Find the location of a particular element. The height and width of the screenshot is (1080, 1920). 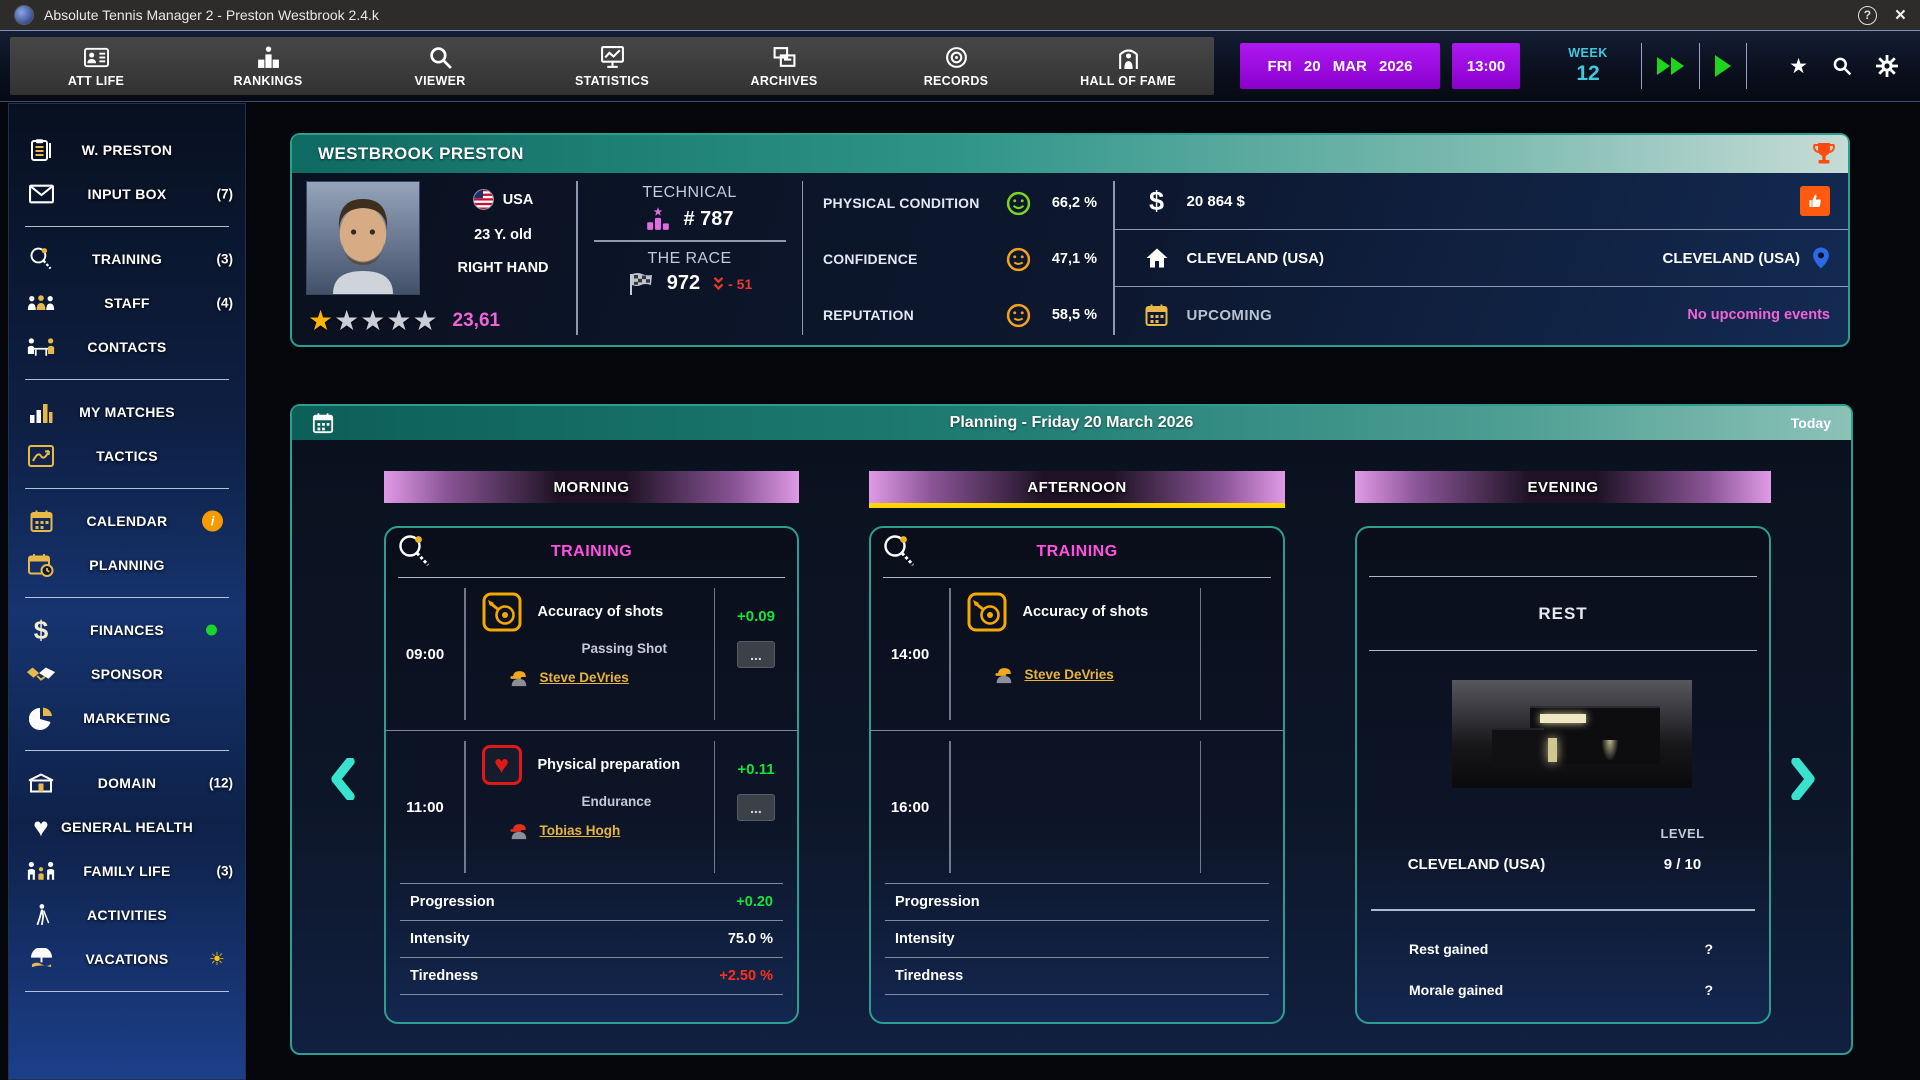

nav-tab-viewer: VIEWER is located at coordinates (440, 66).